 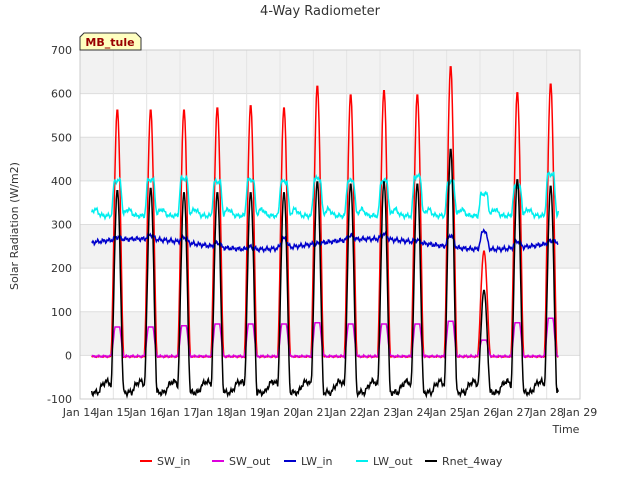 I want to click on legend-label: LW_in, so click(x=317, y=461).